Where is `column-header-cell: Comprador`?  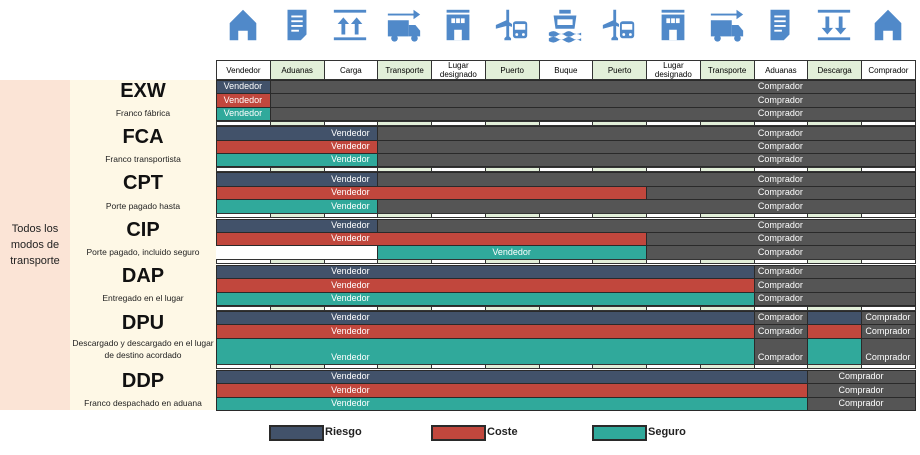 column-header-cell: Comprador is located at coordinates (888, 70).